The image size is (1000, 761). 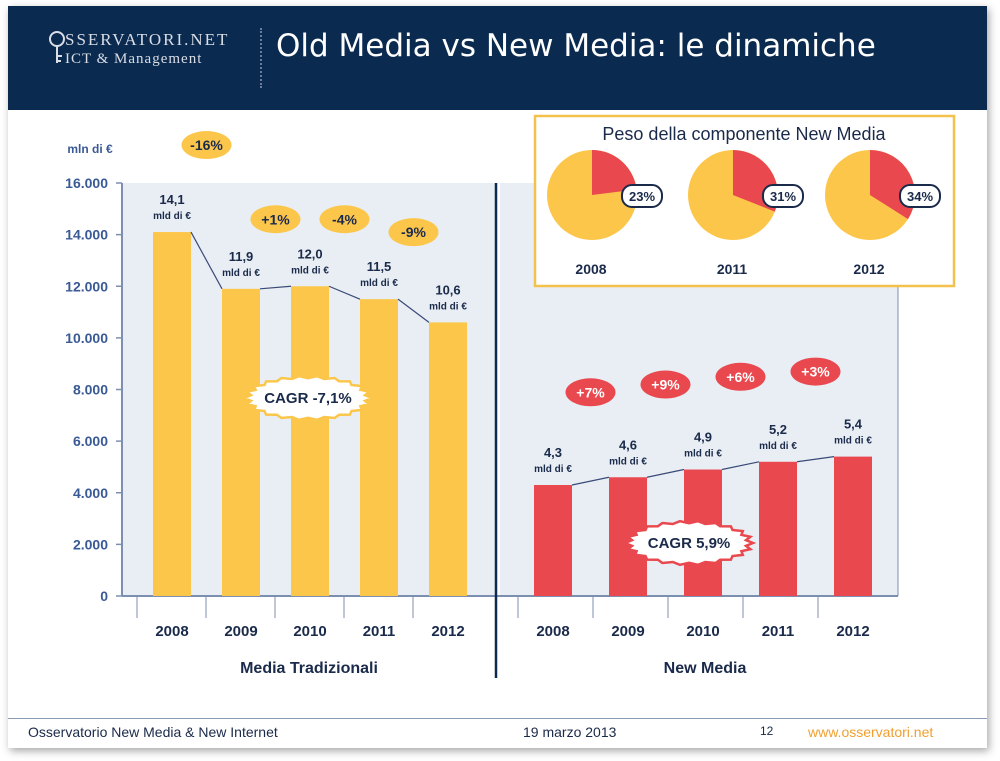 What do you see at coordinates (90, 544) in the screenshot?
I see `y-tick-label: 2.000` at bounding box center [90, 544].